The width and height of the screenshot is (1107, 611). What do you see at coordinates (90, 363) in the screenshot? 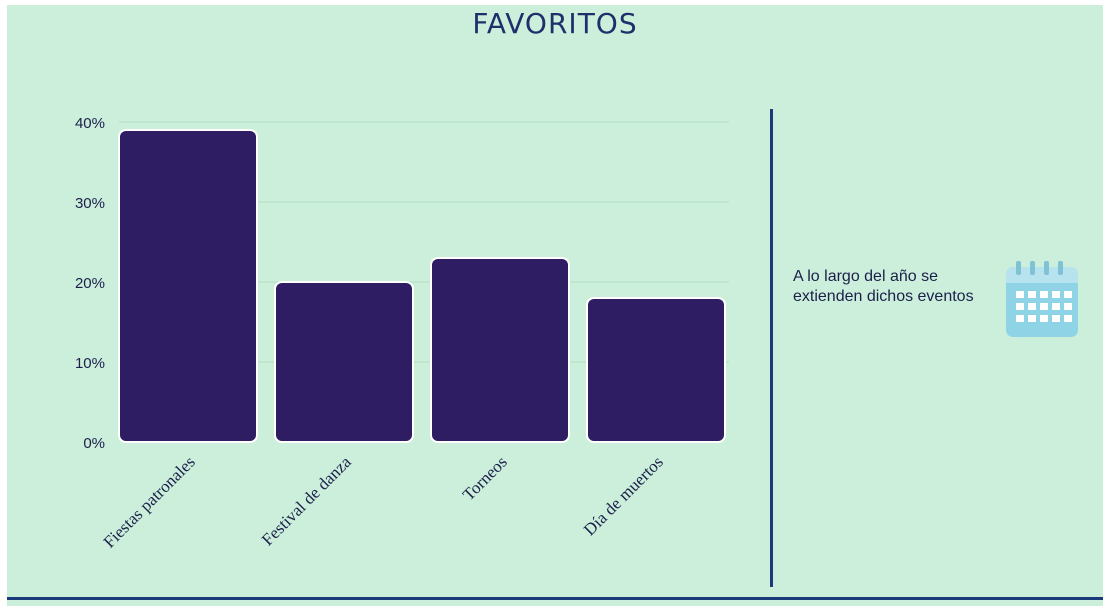
I see `y-tick-label: 10%` at bounding box center [90, 363].